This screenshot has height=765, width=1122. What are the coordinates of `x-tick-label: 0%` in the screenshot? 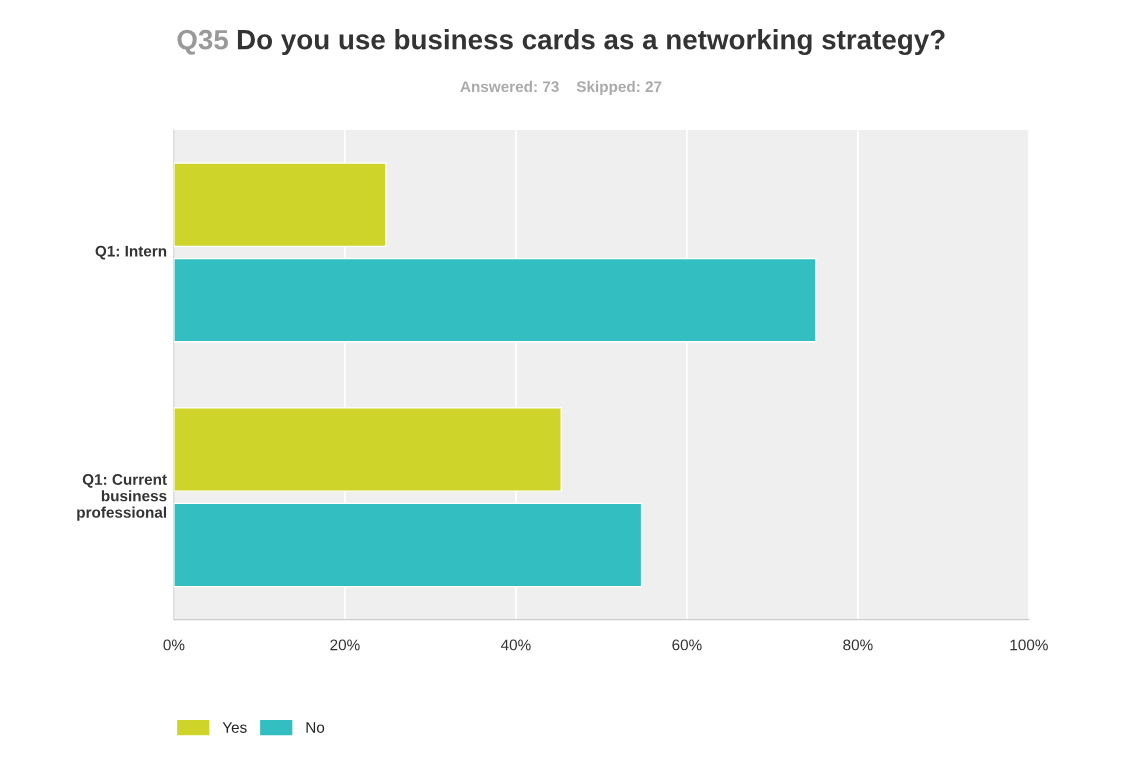 It's located at (174, 645).